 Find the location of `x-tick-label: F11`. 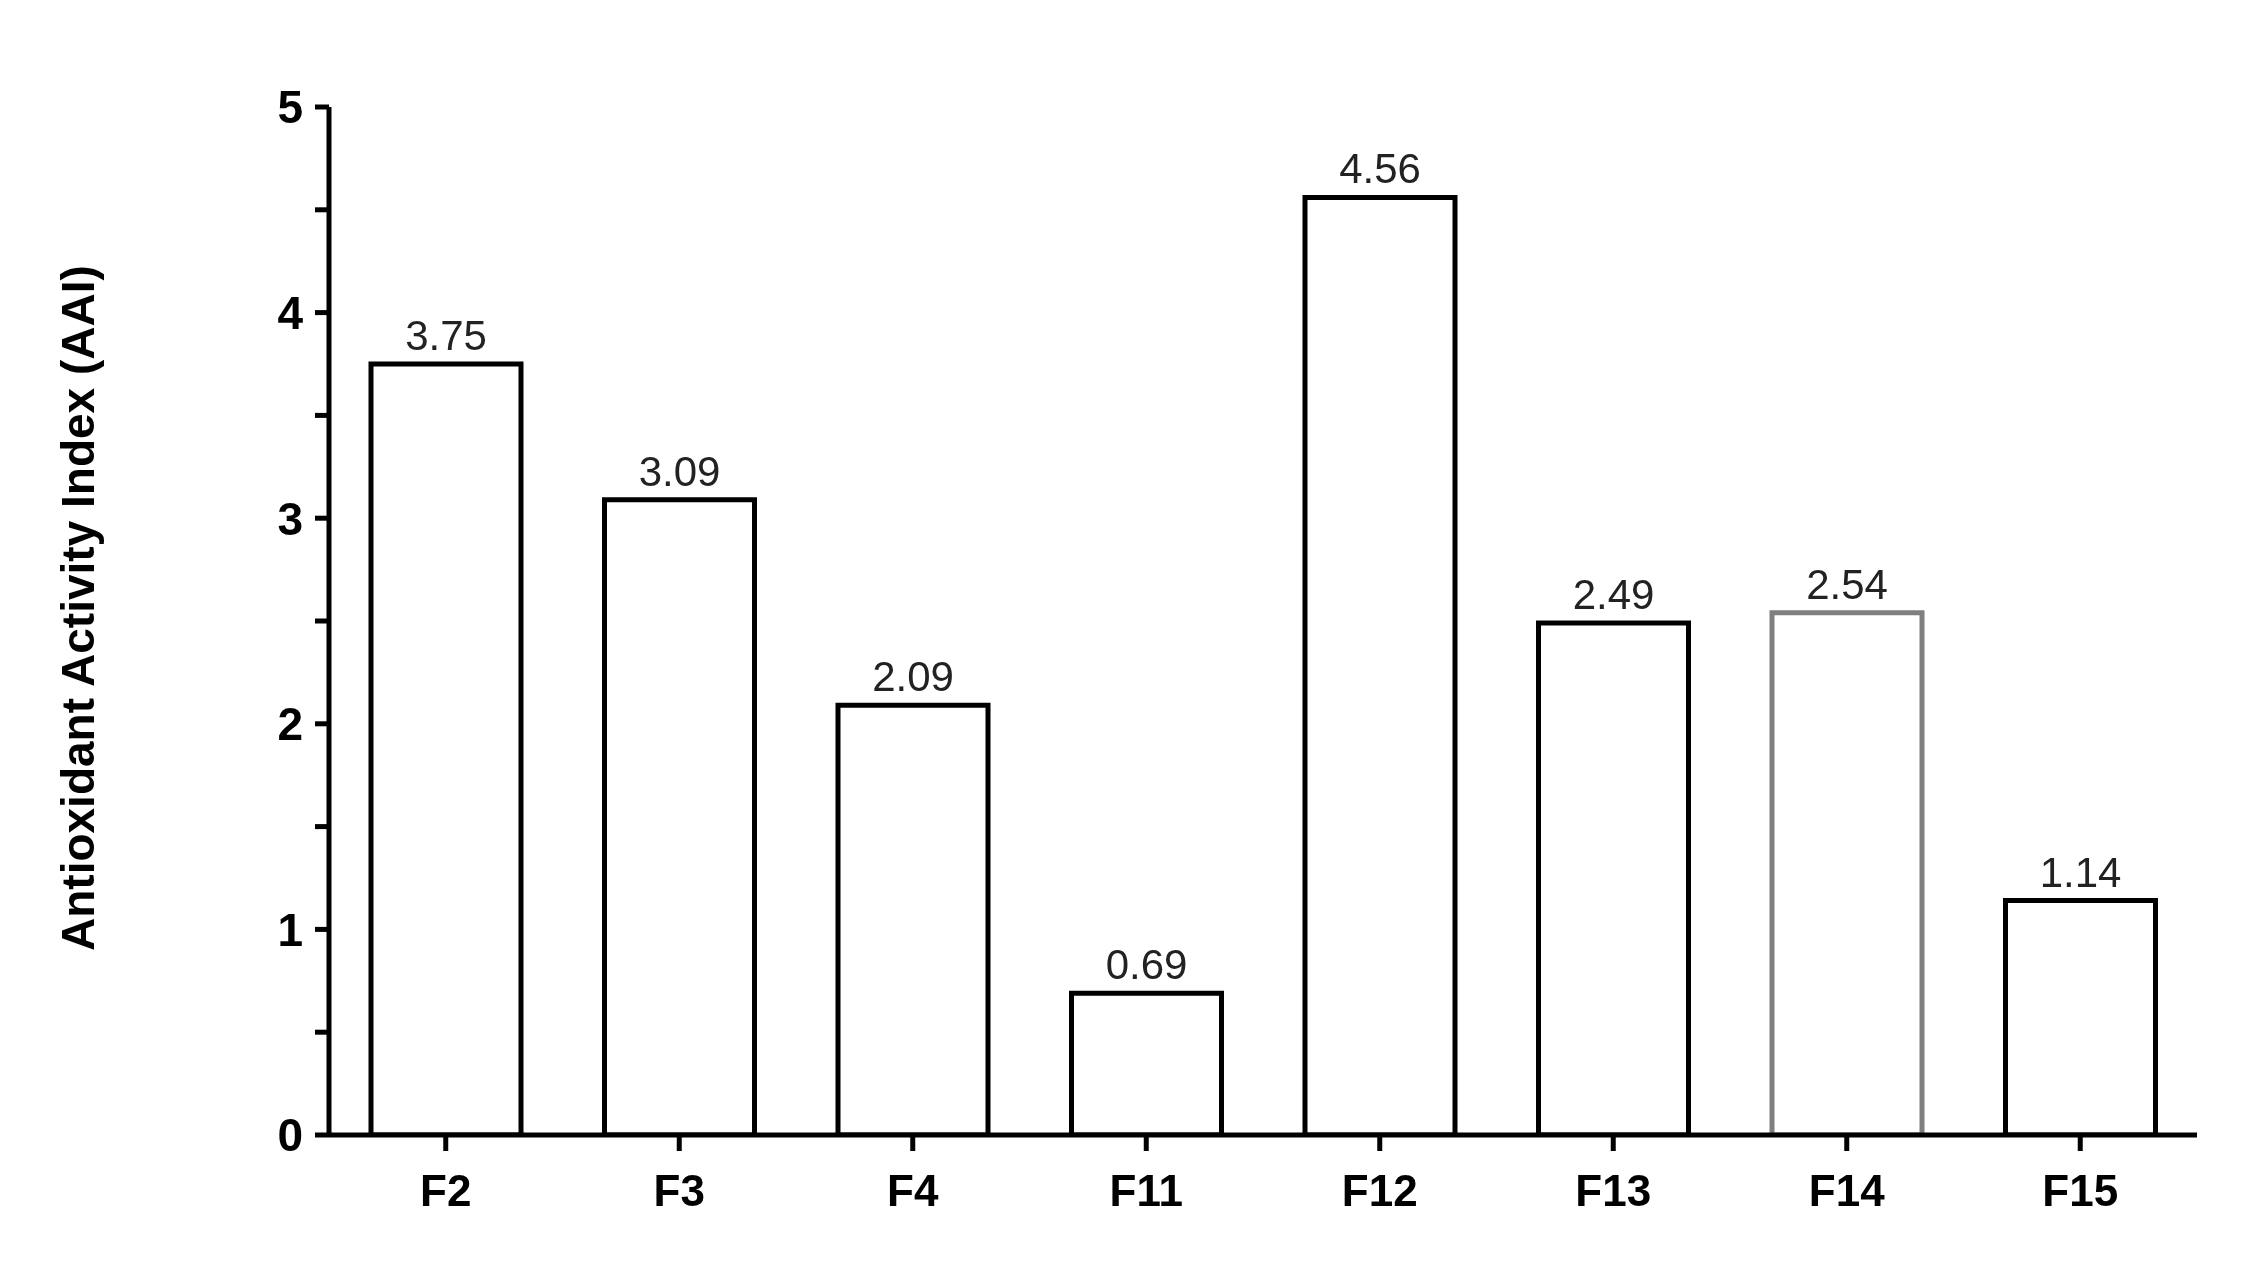

x-tick-label: F11 is located at coordinates (1146, 1191).